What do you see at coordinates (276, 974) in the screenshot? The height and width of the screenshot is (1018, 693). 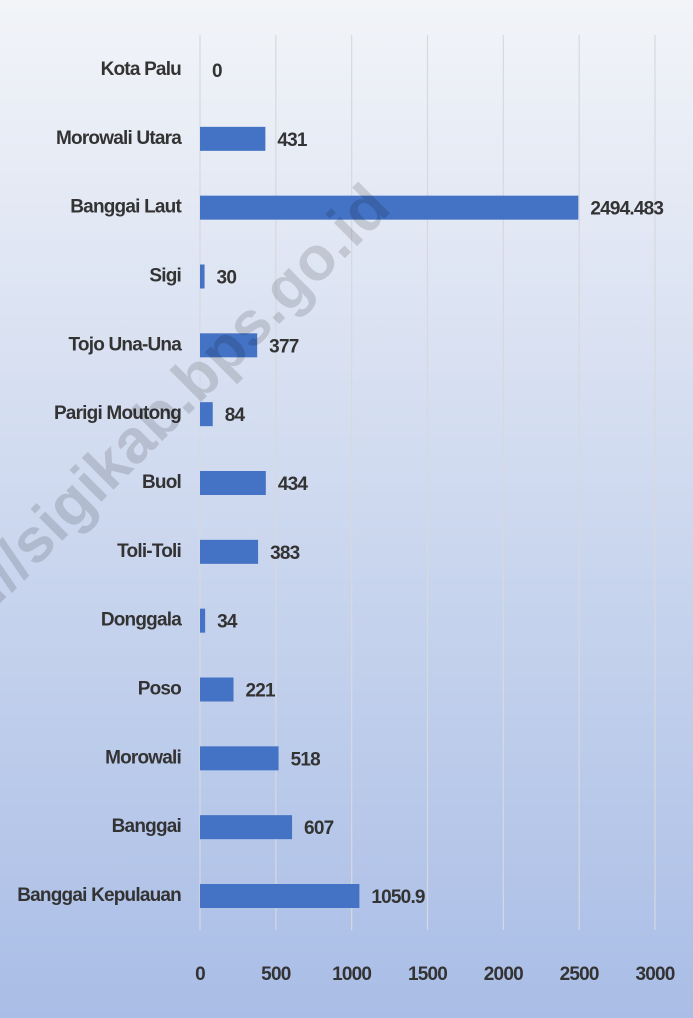 I see `x-tick-label: 500` at bounding box center [276, 974].